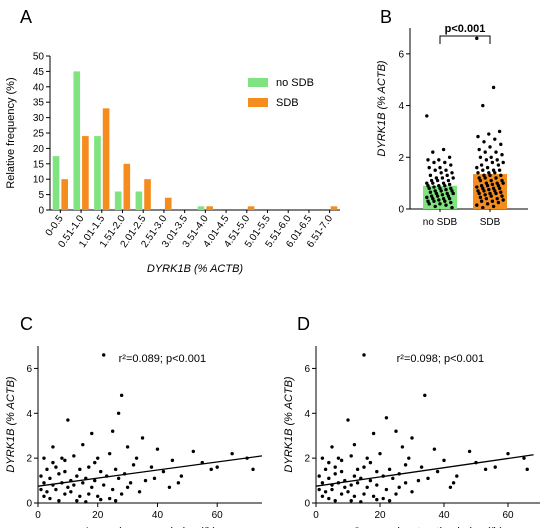  I want to click on panel-b-y-tick-label: 6, so click(401, 54).